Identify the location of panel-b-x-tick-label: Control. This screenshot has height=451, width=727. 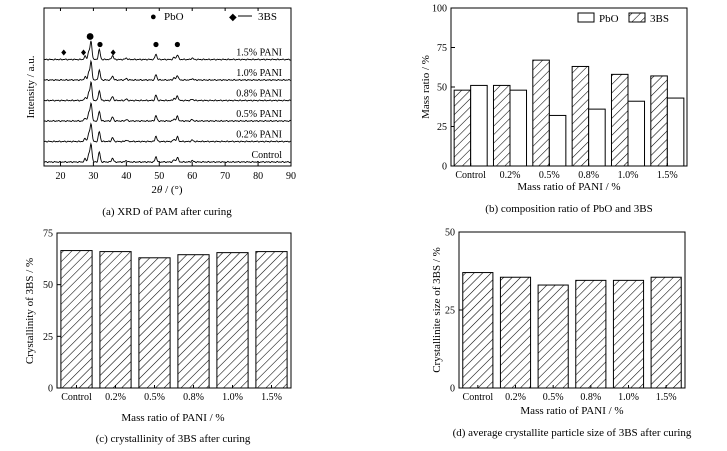
(470, 175).